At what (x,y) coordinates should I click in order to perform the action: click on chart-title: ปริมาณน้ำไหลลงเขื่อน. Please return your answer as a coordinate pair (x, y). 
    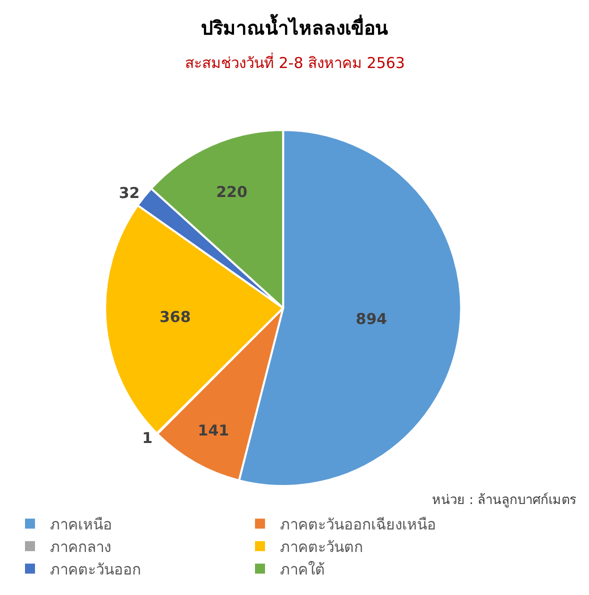
    Looking at the image, I should click on (294, 27).